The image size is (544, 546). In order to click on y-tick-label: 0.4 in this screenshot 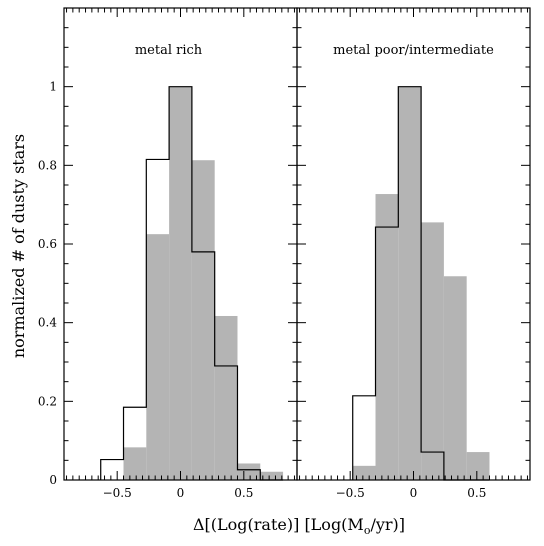, I will do `click(47, 323)`.